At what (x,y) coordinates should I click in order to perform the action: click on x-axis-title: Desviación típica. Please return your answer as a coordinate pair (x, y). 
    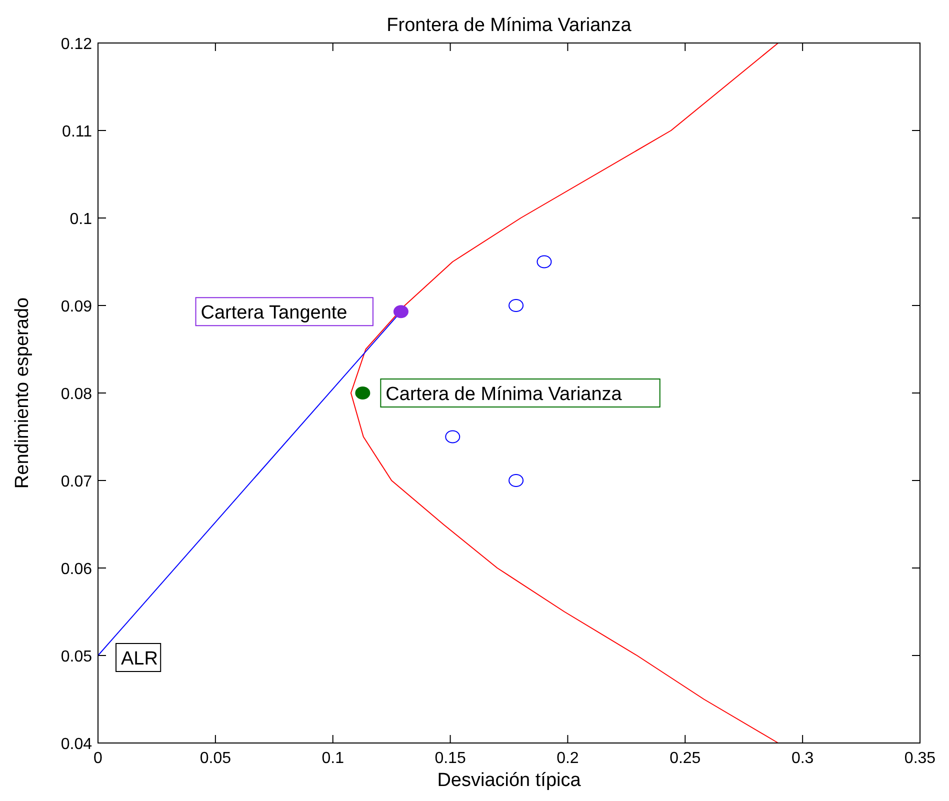
    Looking at the image, I should click on (509, 780).